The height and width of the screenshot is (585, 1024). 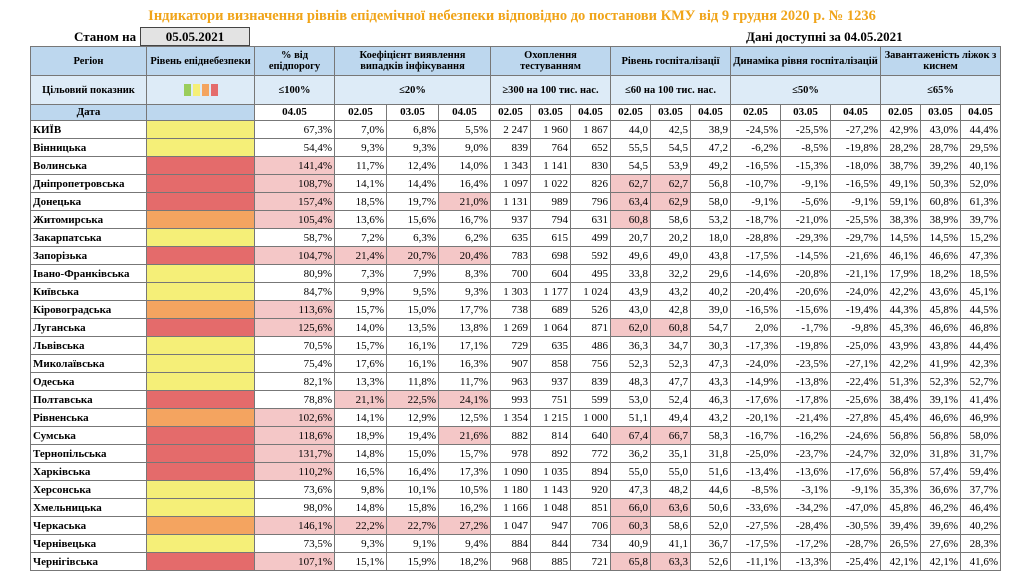 I want to click on testing-cell: 978, so click(x=510, y=453).